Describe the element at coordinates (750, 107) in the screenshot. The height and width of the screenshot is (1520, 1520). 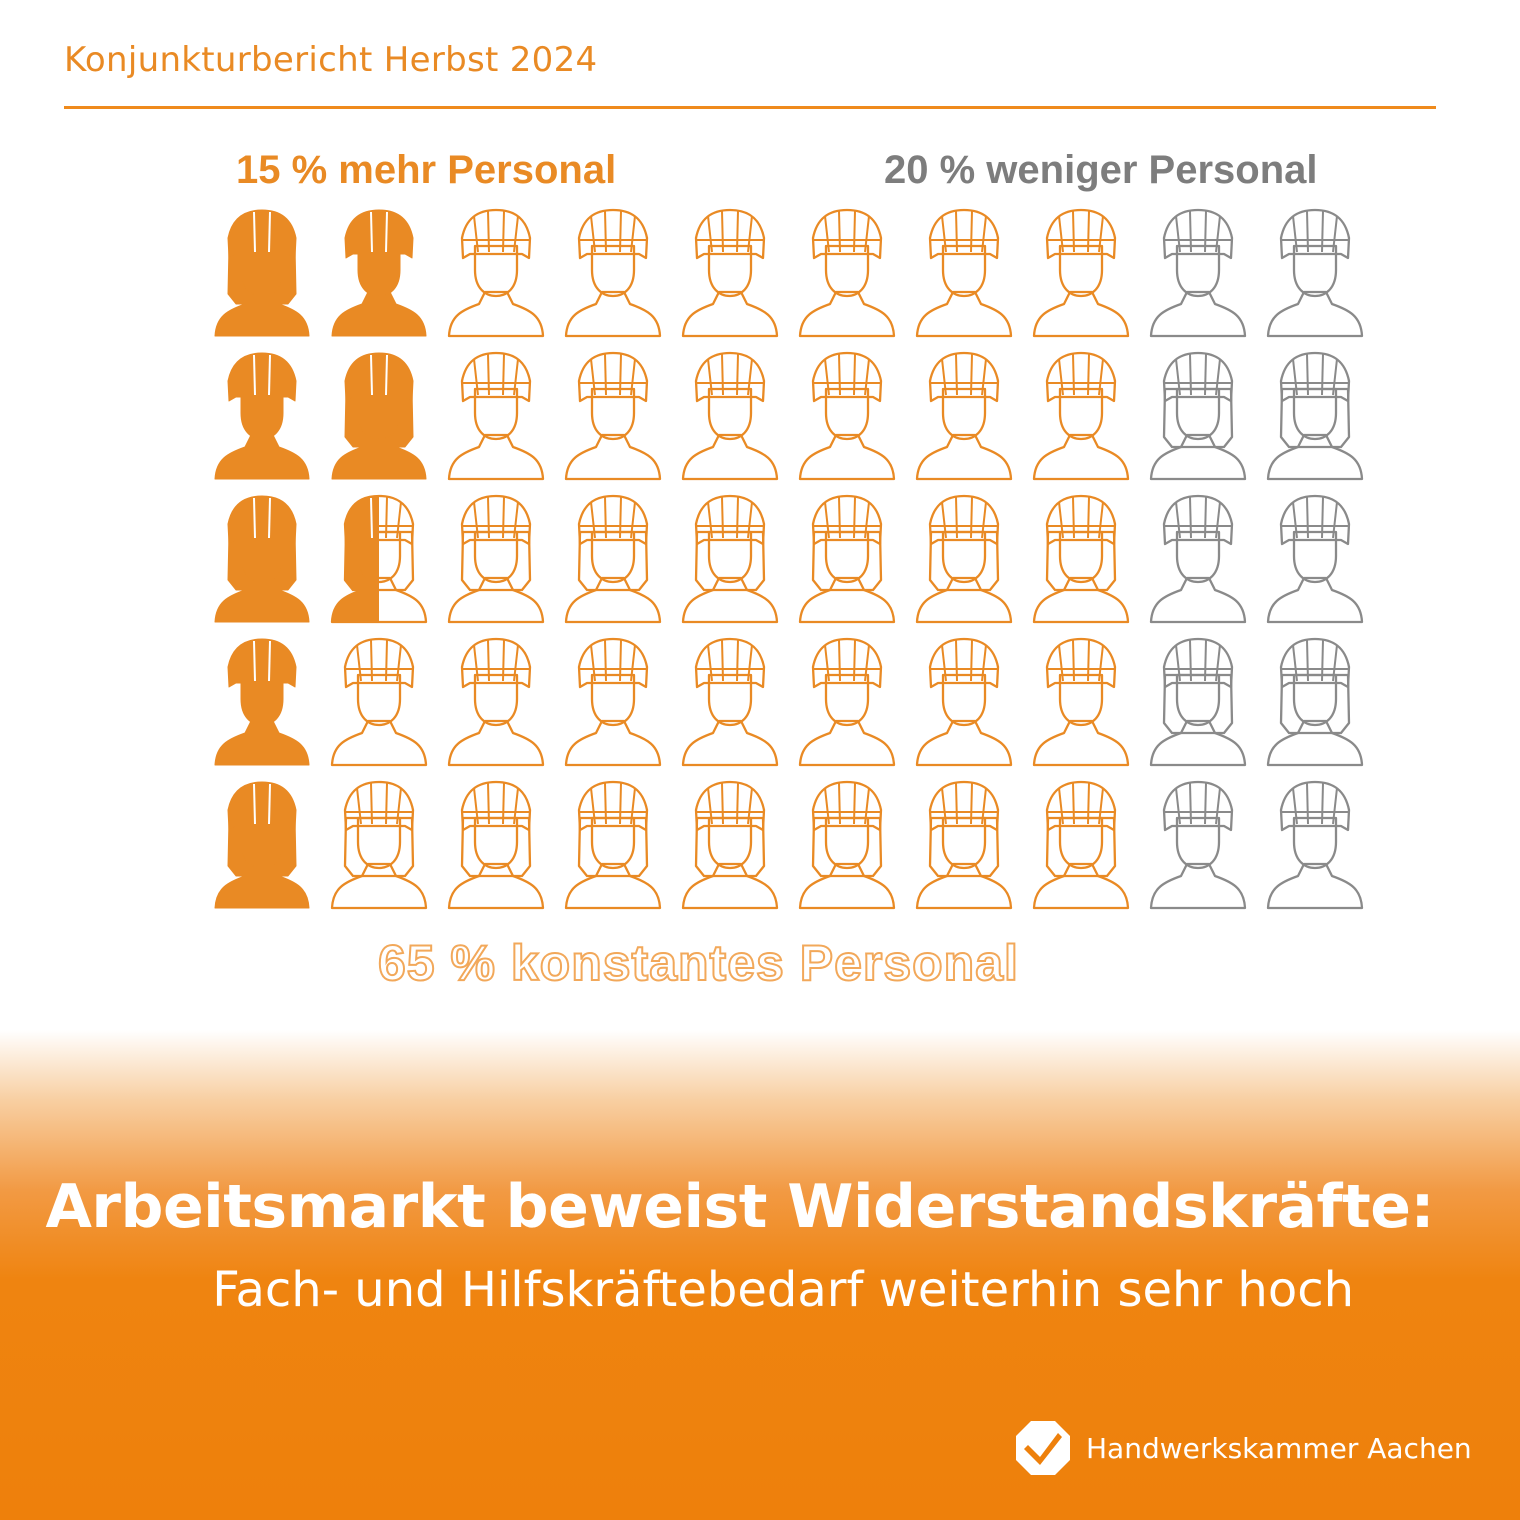
I see `header-divider` at that location.